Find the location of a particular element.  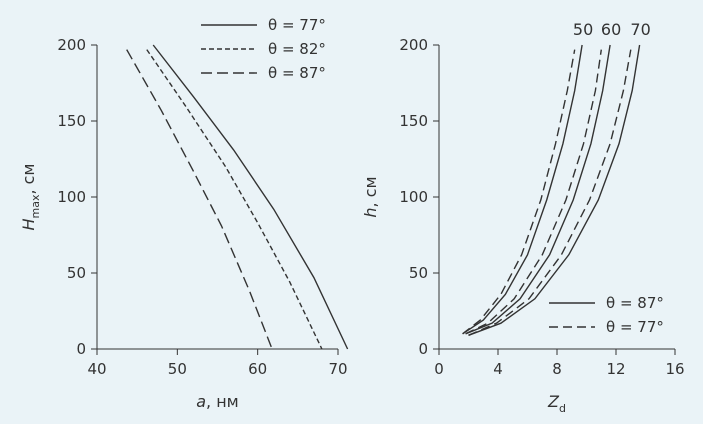

x-tick-label: 70 is located at coordinates (337, 369).